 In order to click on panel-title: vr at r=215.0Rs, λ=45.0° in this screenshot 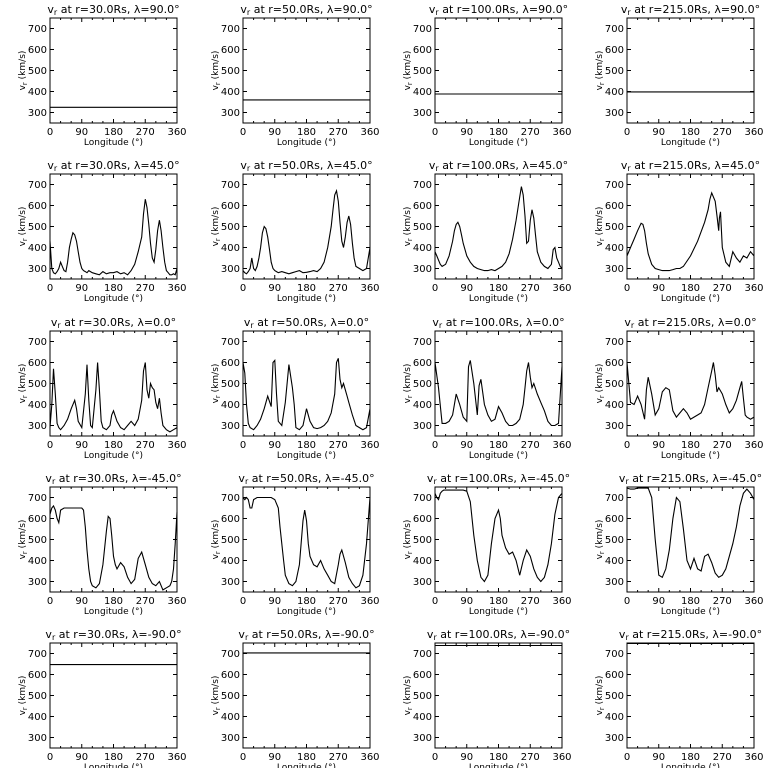, I will do `click(690, 166)`.